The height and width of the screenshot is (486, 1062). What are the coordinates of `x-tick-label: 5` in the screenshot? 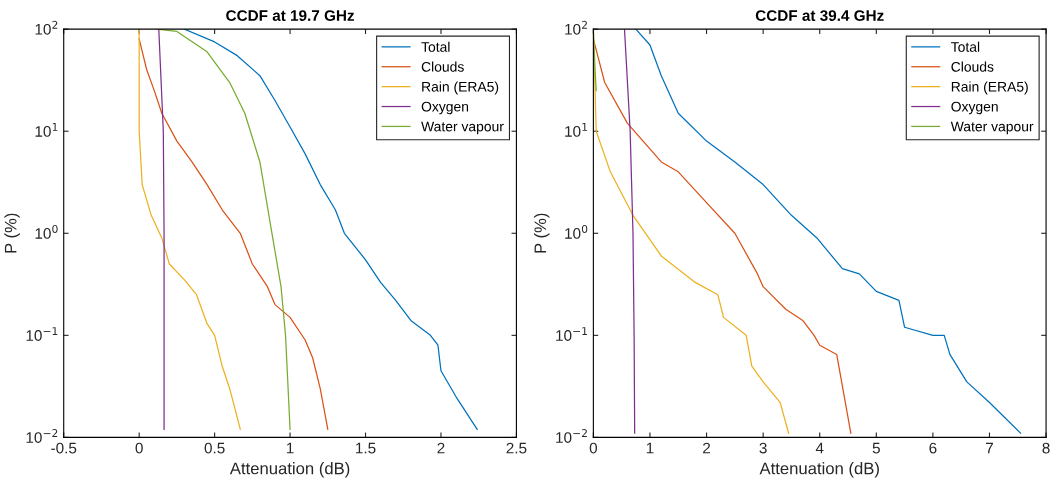 It's located at (876, 448).